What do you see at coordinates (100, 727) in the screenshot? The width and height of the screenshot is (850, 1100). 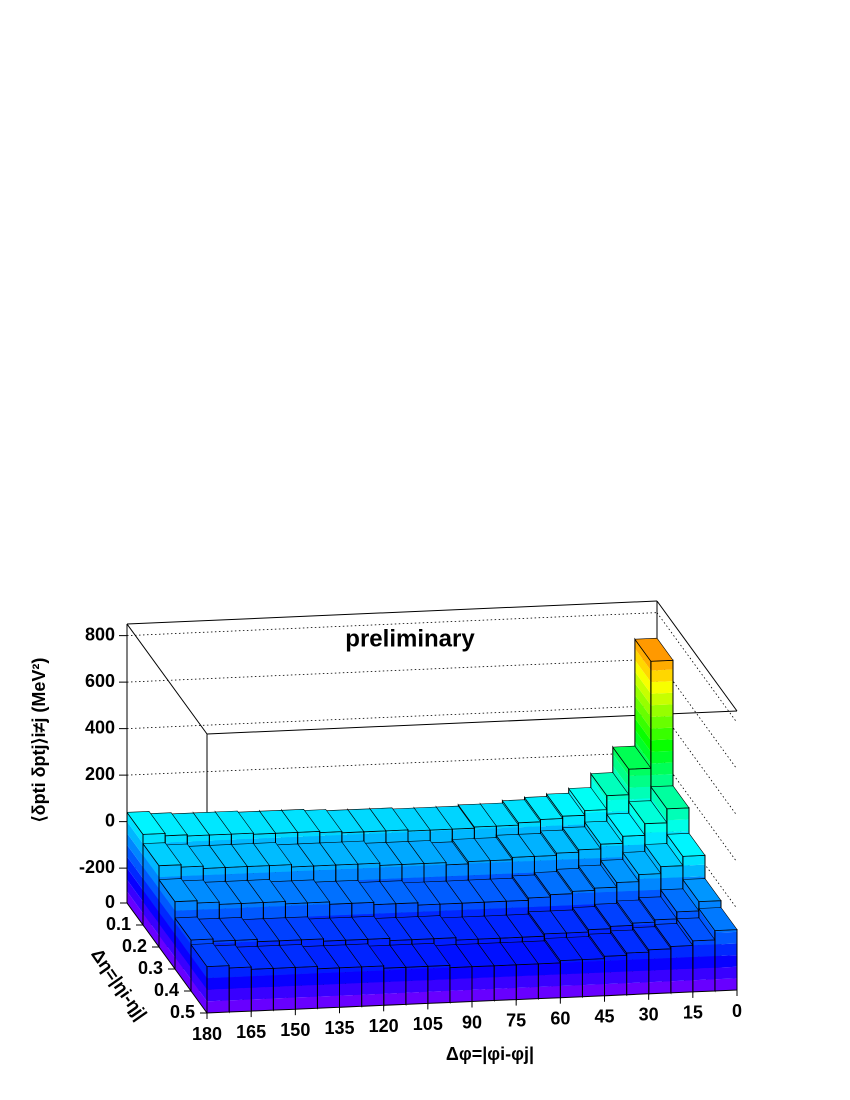 I see `z-tick-label: 400` at bounding box center [100, 727].